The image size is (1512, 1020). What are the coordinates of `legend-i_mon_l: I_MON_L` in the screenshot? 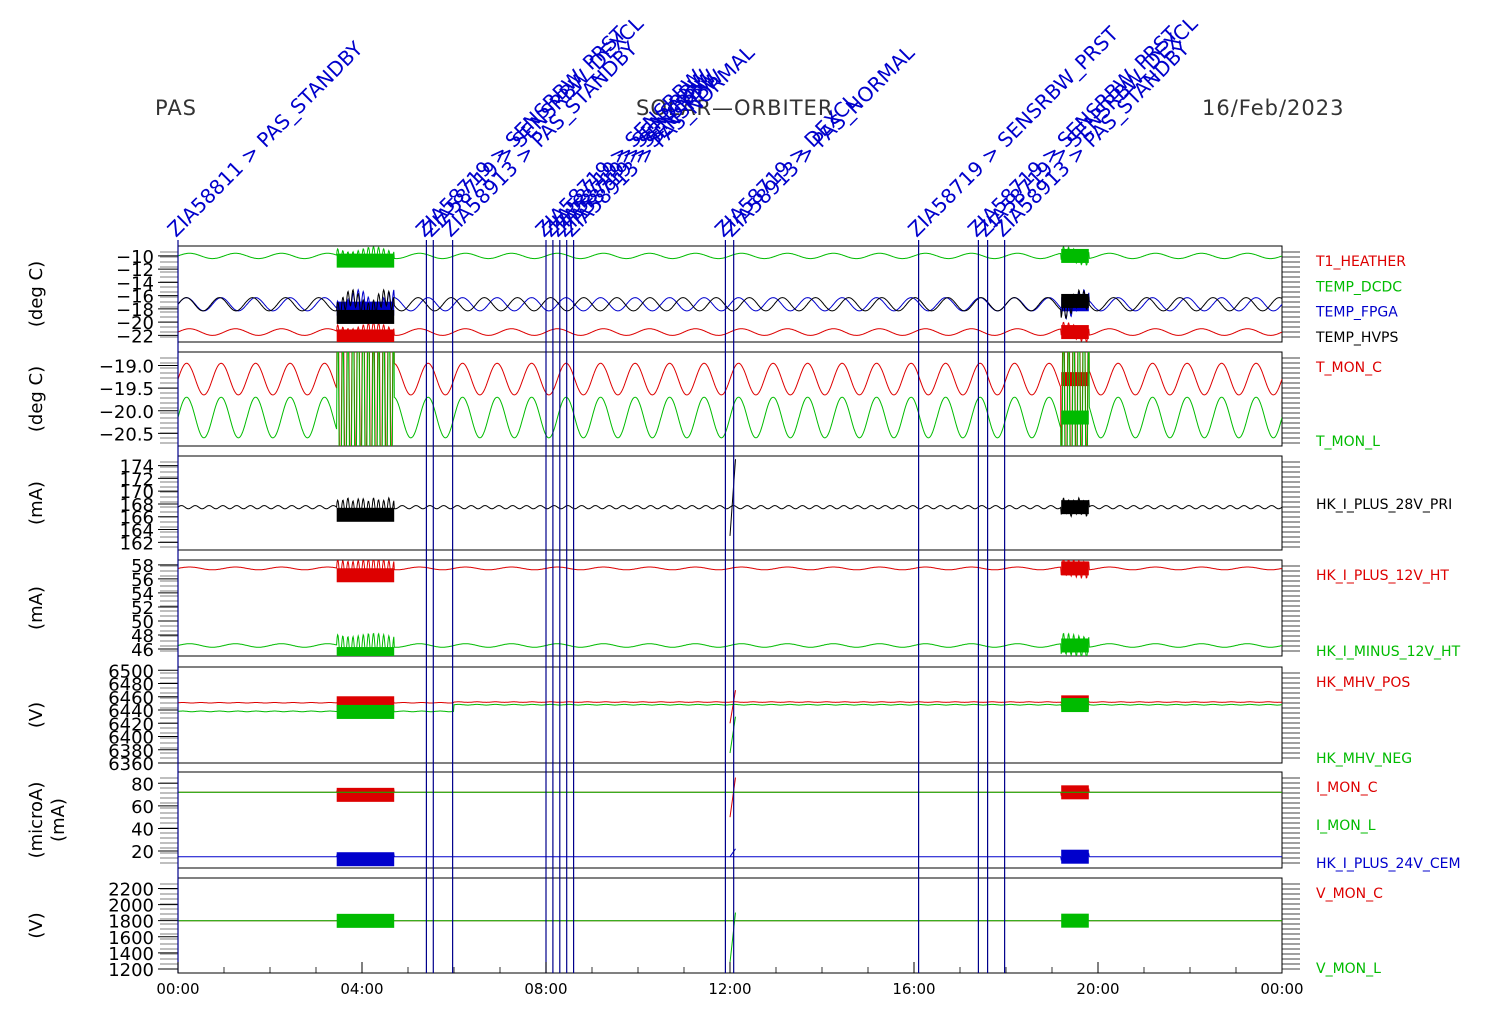 It's located at (1346, 826).